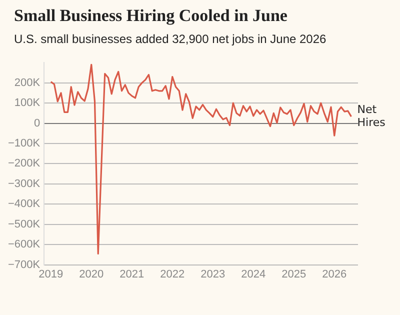 Image resolution: width=400 pixels, height=315 pixels. What do you see at coordinates (24, 244) in the screenshot?
I see `y-tick-label: −600K` at bounding box center [24, 244].